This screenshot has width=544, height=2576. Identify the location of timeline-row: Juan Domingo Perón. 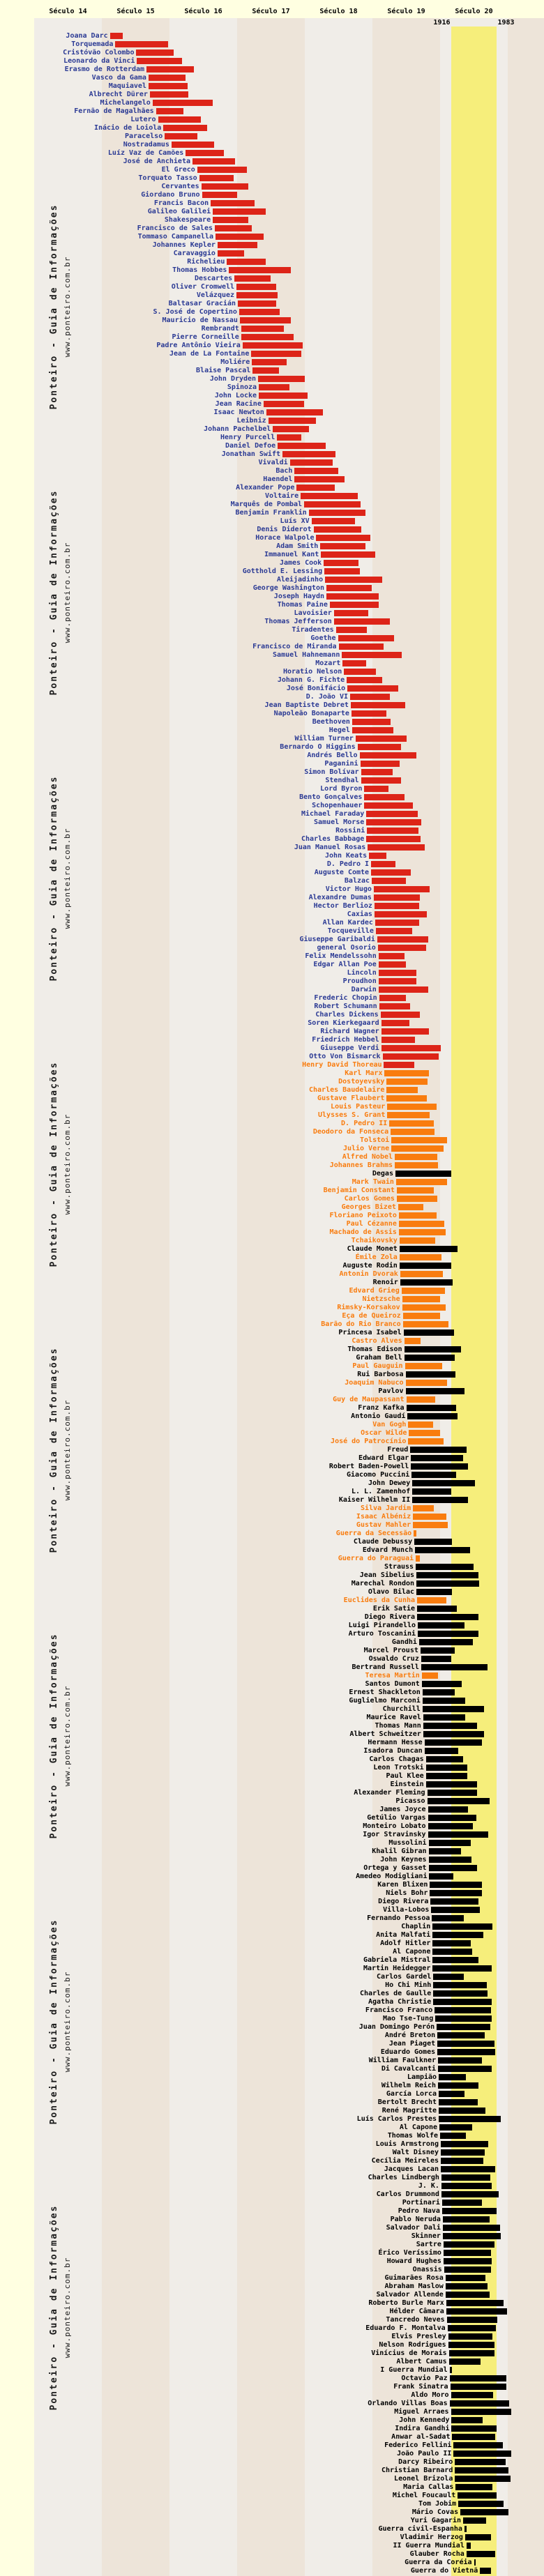
(272, 2027).